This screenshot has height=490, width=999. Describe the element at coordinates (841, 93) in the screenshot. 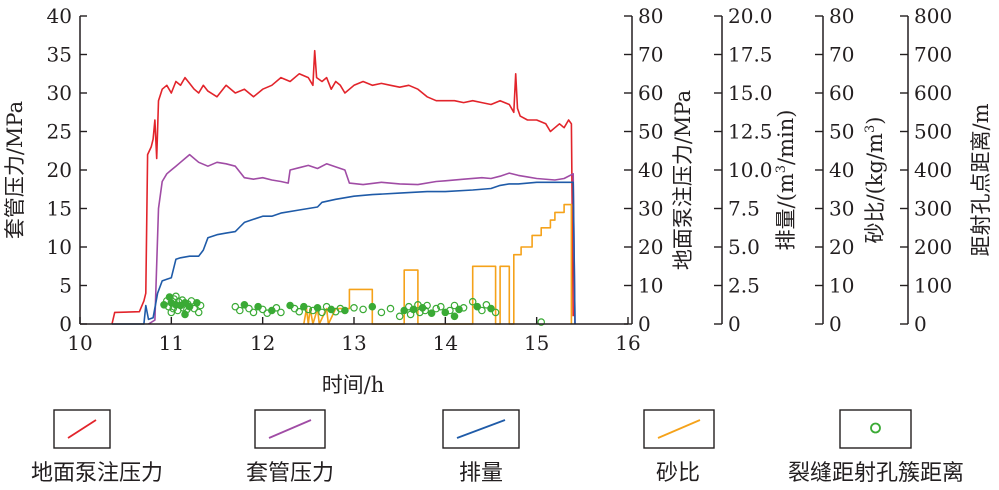

I see `y-tick-label-sand: 60` at that location.